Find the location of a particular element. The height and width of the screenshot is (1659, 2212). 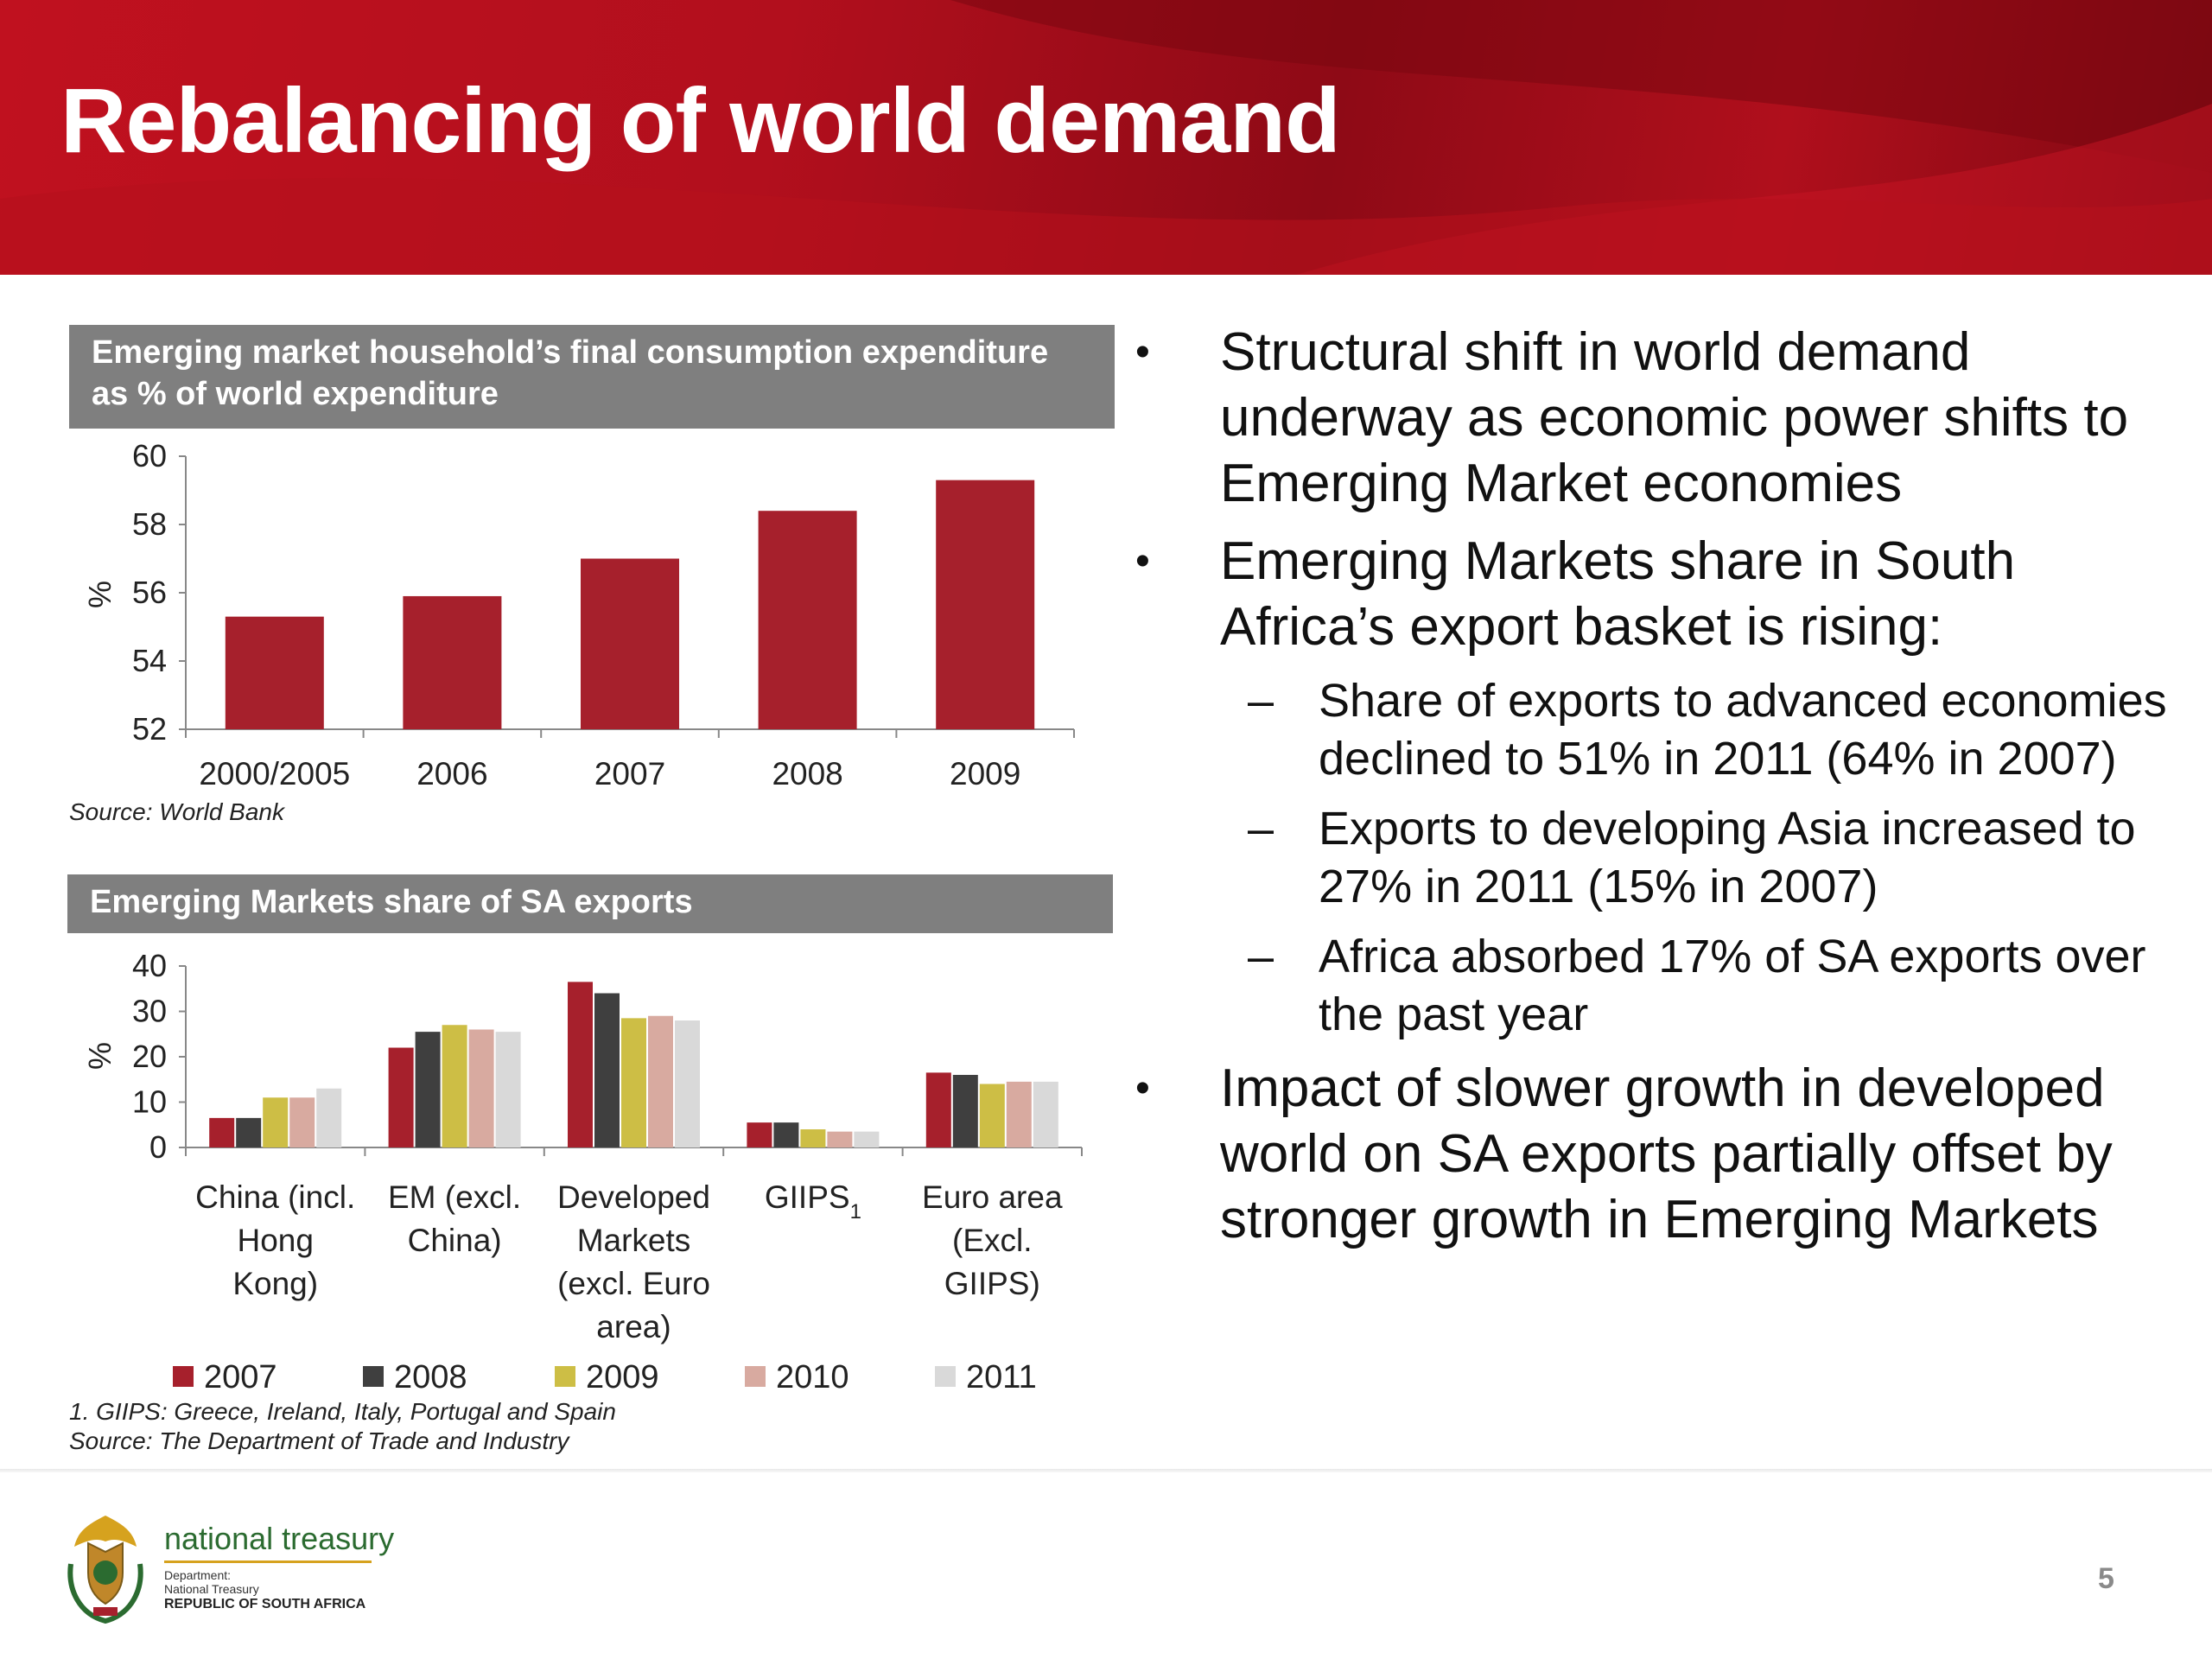

legend-label: 2010 is located at coordinates (812, 1377).